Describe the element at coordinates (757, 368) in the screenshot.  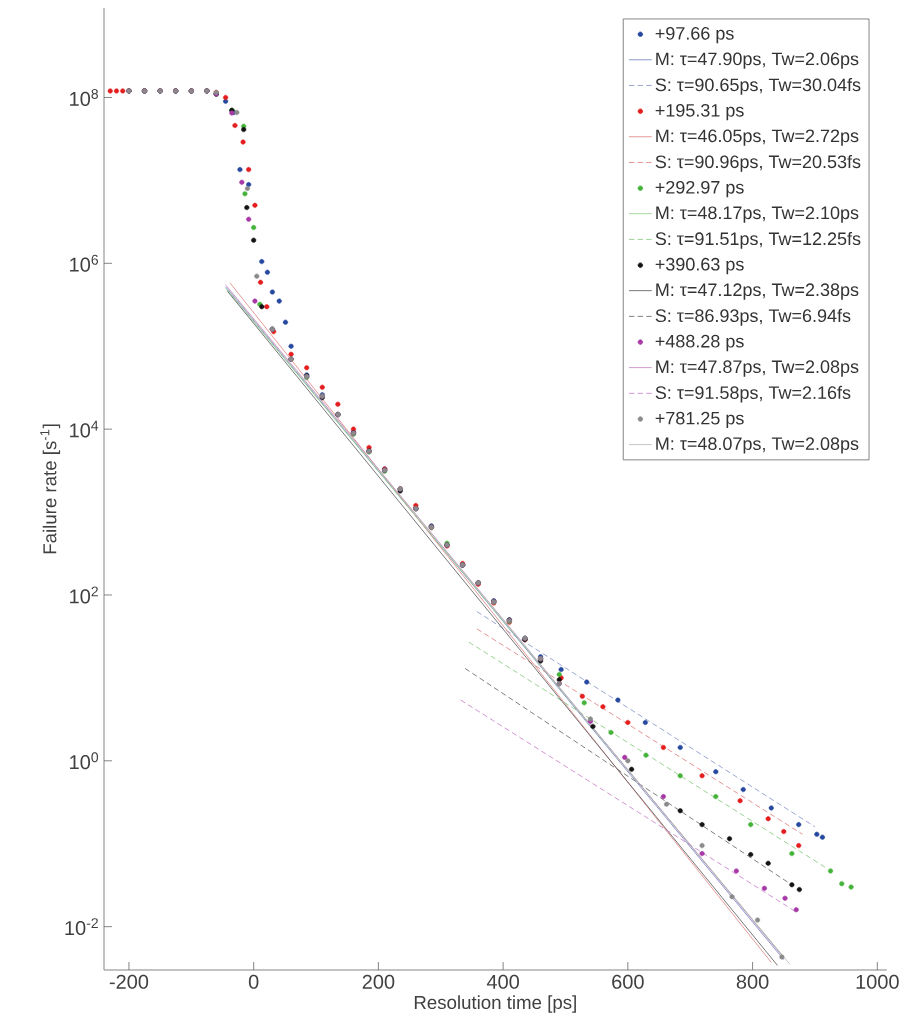
I see `legend-label: M: τ=47.87ps, Tw=2.08ps` at that location.